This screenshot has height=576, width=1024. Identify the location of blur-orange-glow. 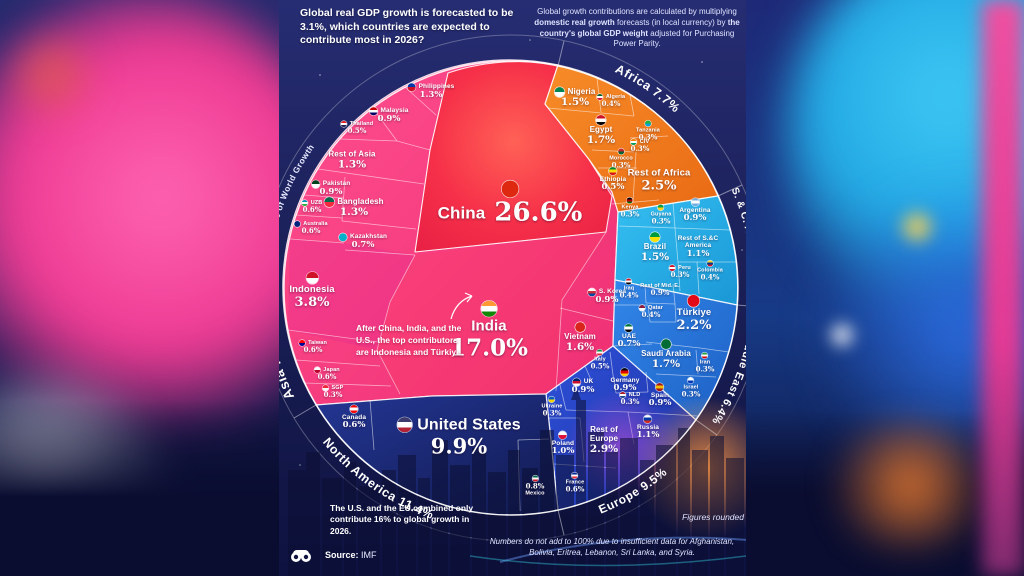
(910, 485).